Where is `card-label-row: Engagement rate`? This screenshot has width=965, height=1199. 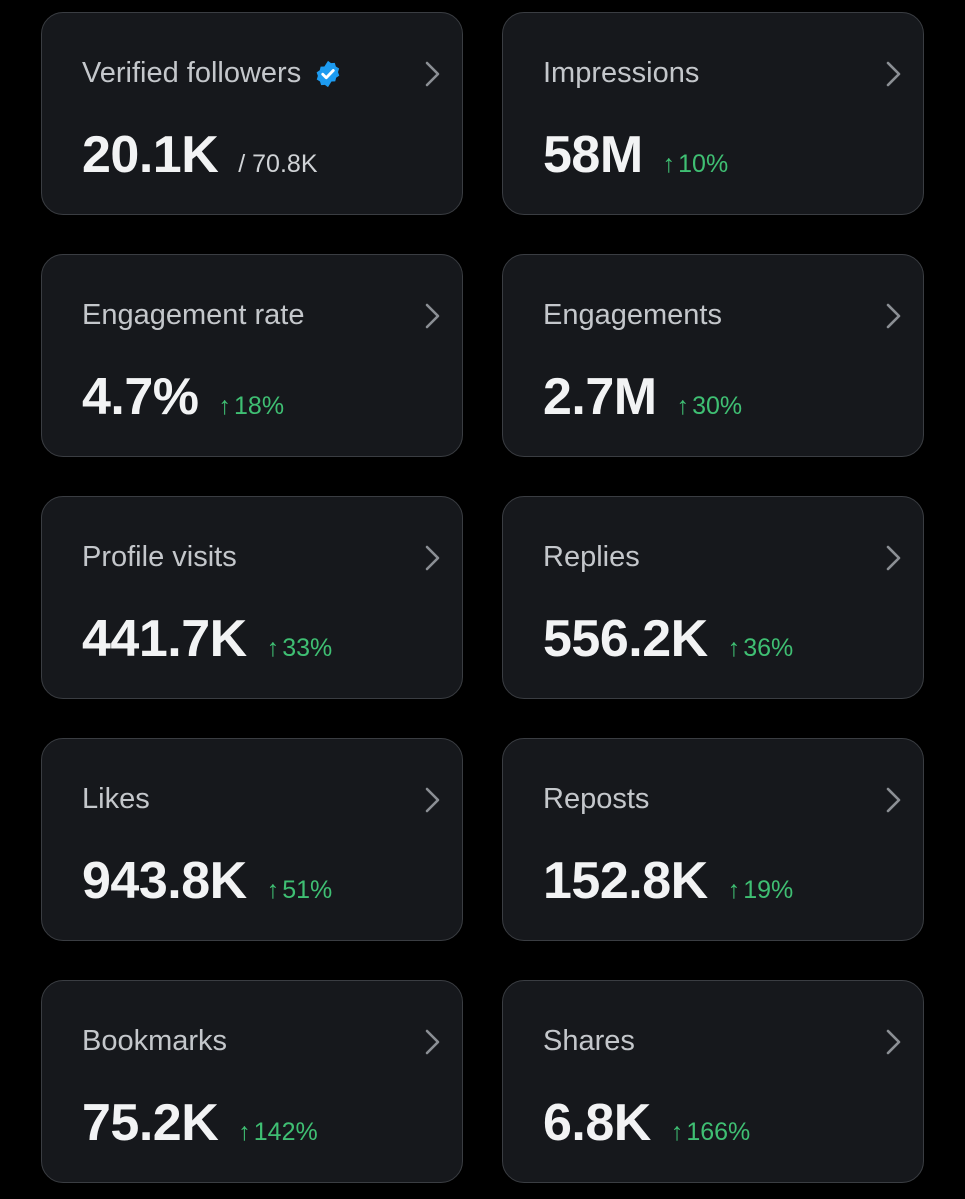 card-label-row: Engagement rate is located at coordinates (193, 315).